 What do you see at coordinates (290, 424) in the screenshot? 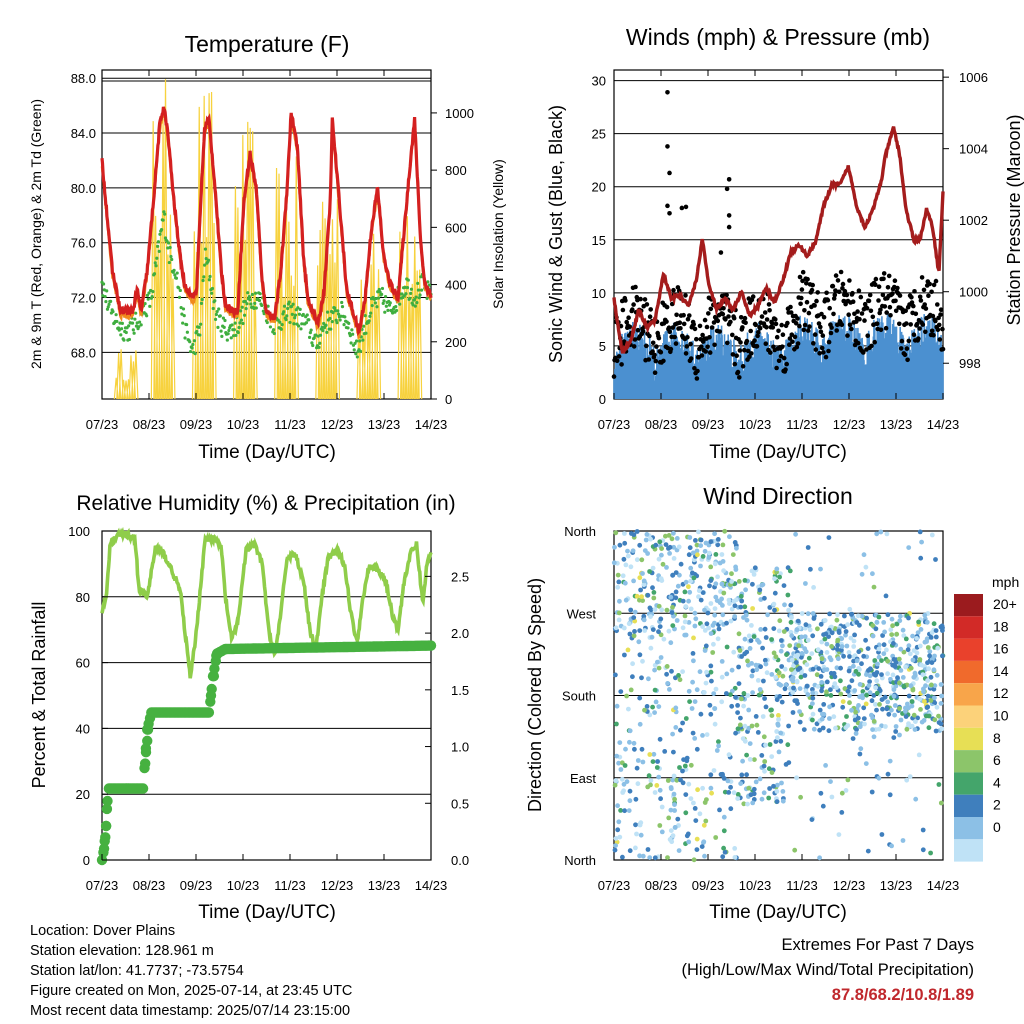
I see `x-tick-label: 11/23` at bounding box center [290, 424].